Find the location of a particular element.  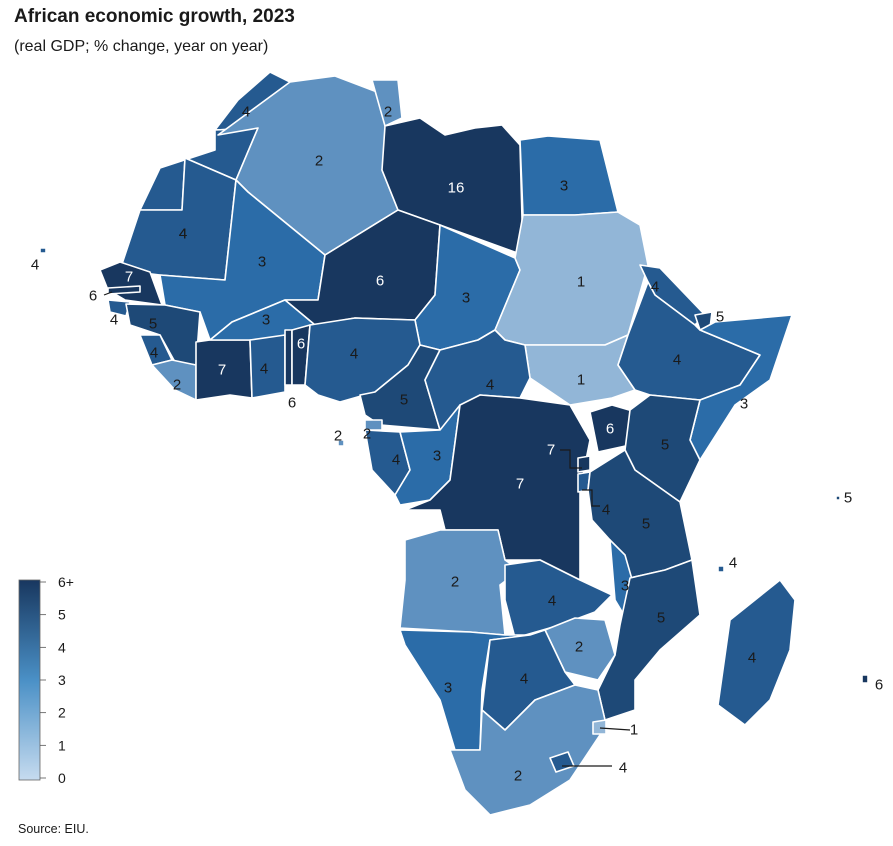

country-gambia is located at coordinates (124, 290).